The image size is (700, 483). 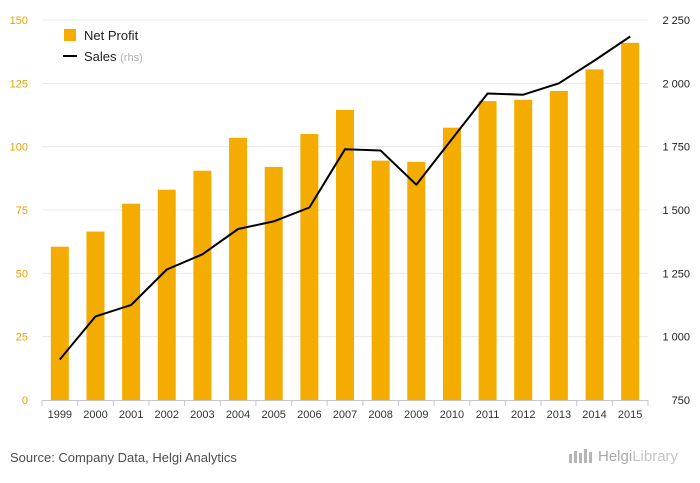 What do you see at coordinates (70, 35) in the screenshot?
I see `legend-swatch-net-profit` at bounding box center [70, 35].